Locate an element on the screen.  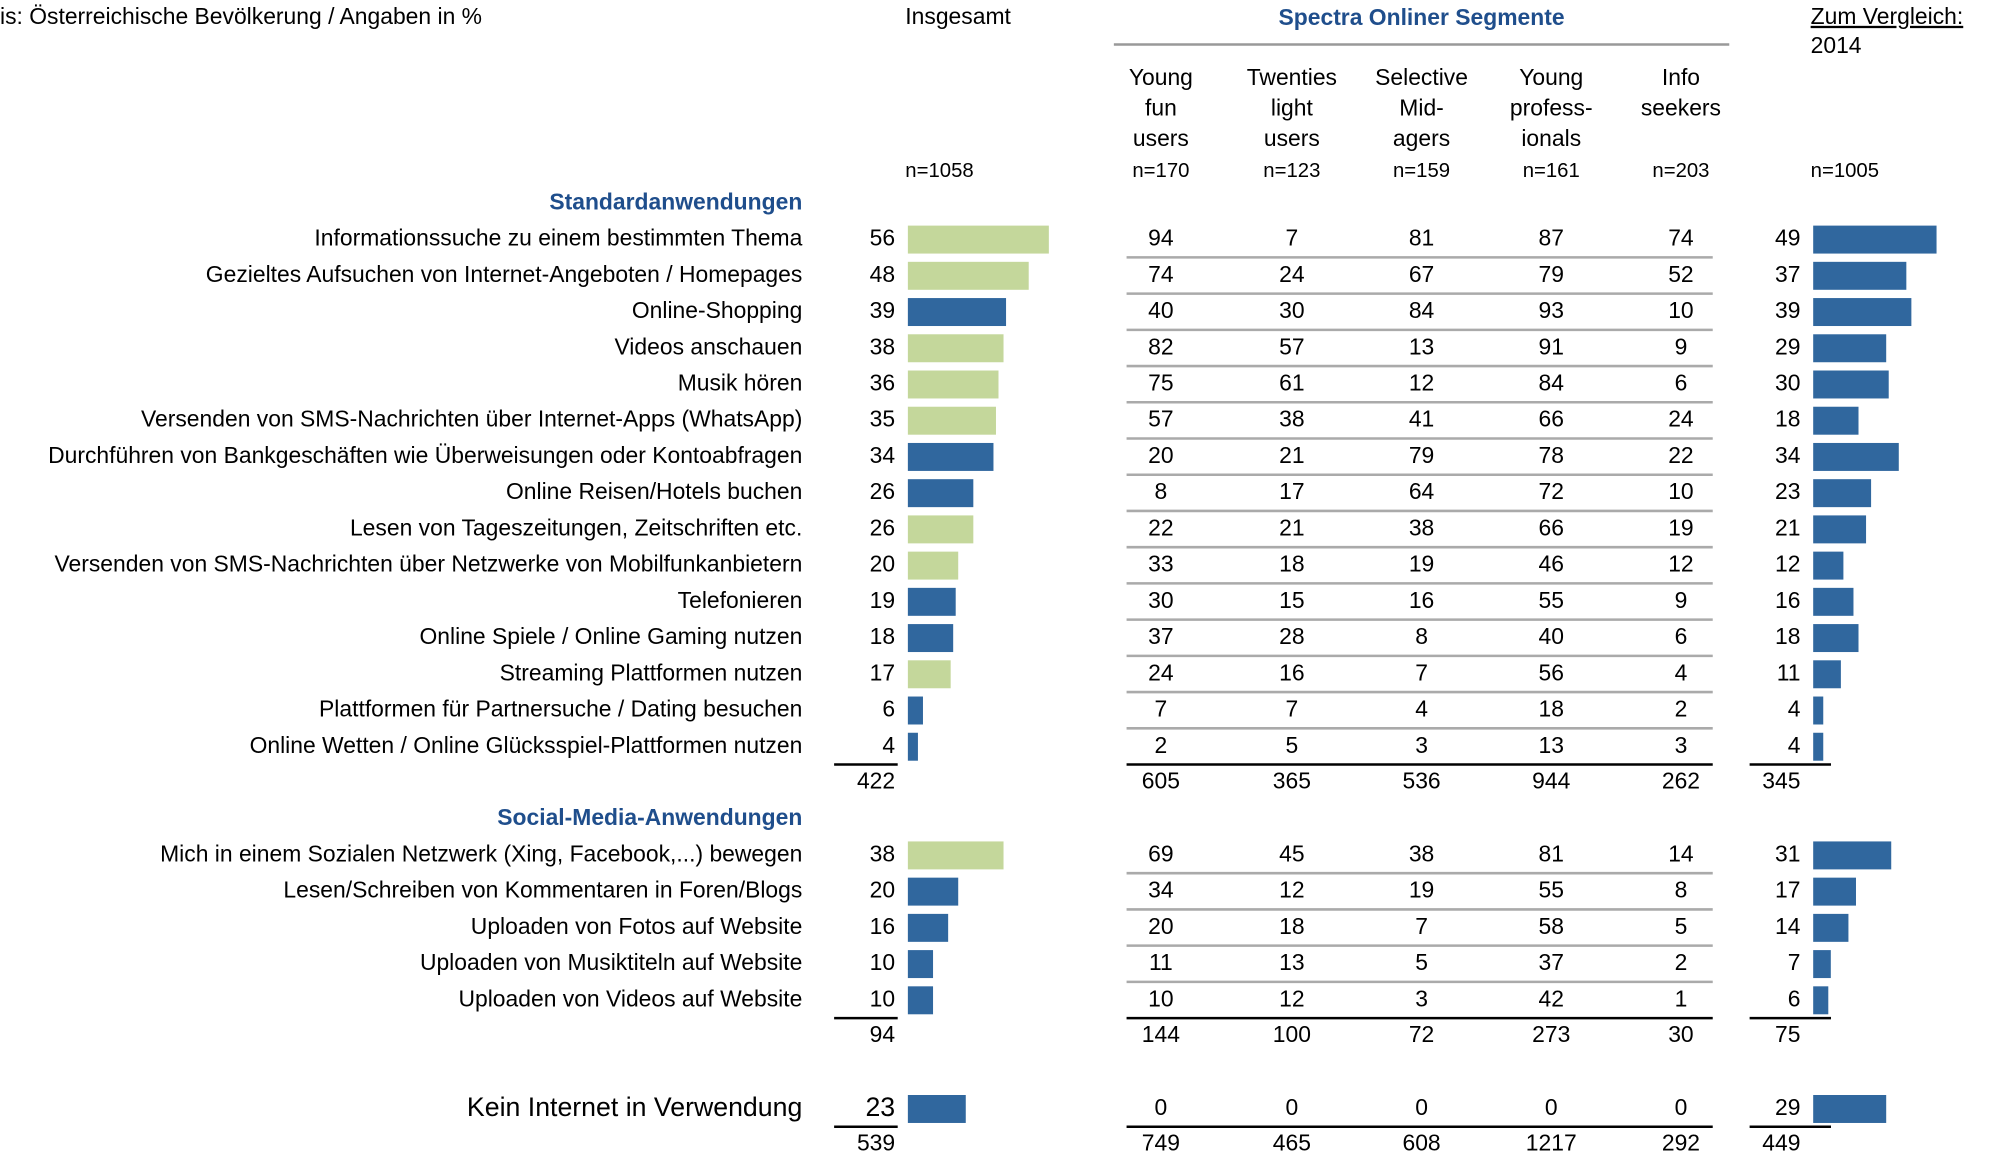
segment-name: Info is located at coordinates (1681, 77).